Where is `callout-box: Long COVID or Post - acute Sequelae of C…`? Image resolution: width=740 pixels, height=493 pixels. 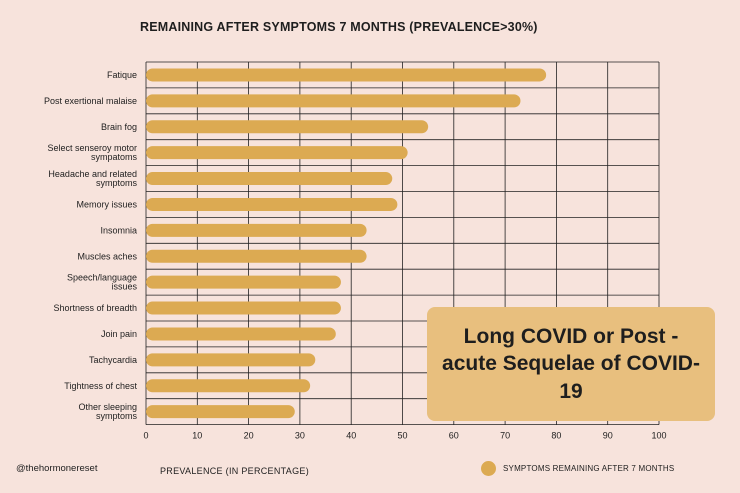 callout-box: Long COVID or Post - acute Sequelae of C… is located at coordinates (571, 364).